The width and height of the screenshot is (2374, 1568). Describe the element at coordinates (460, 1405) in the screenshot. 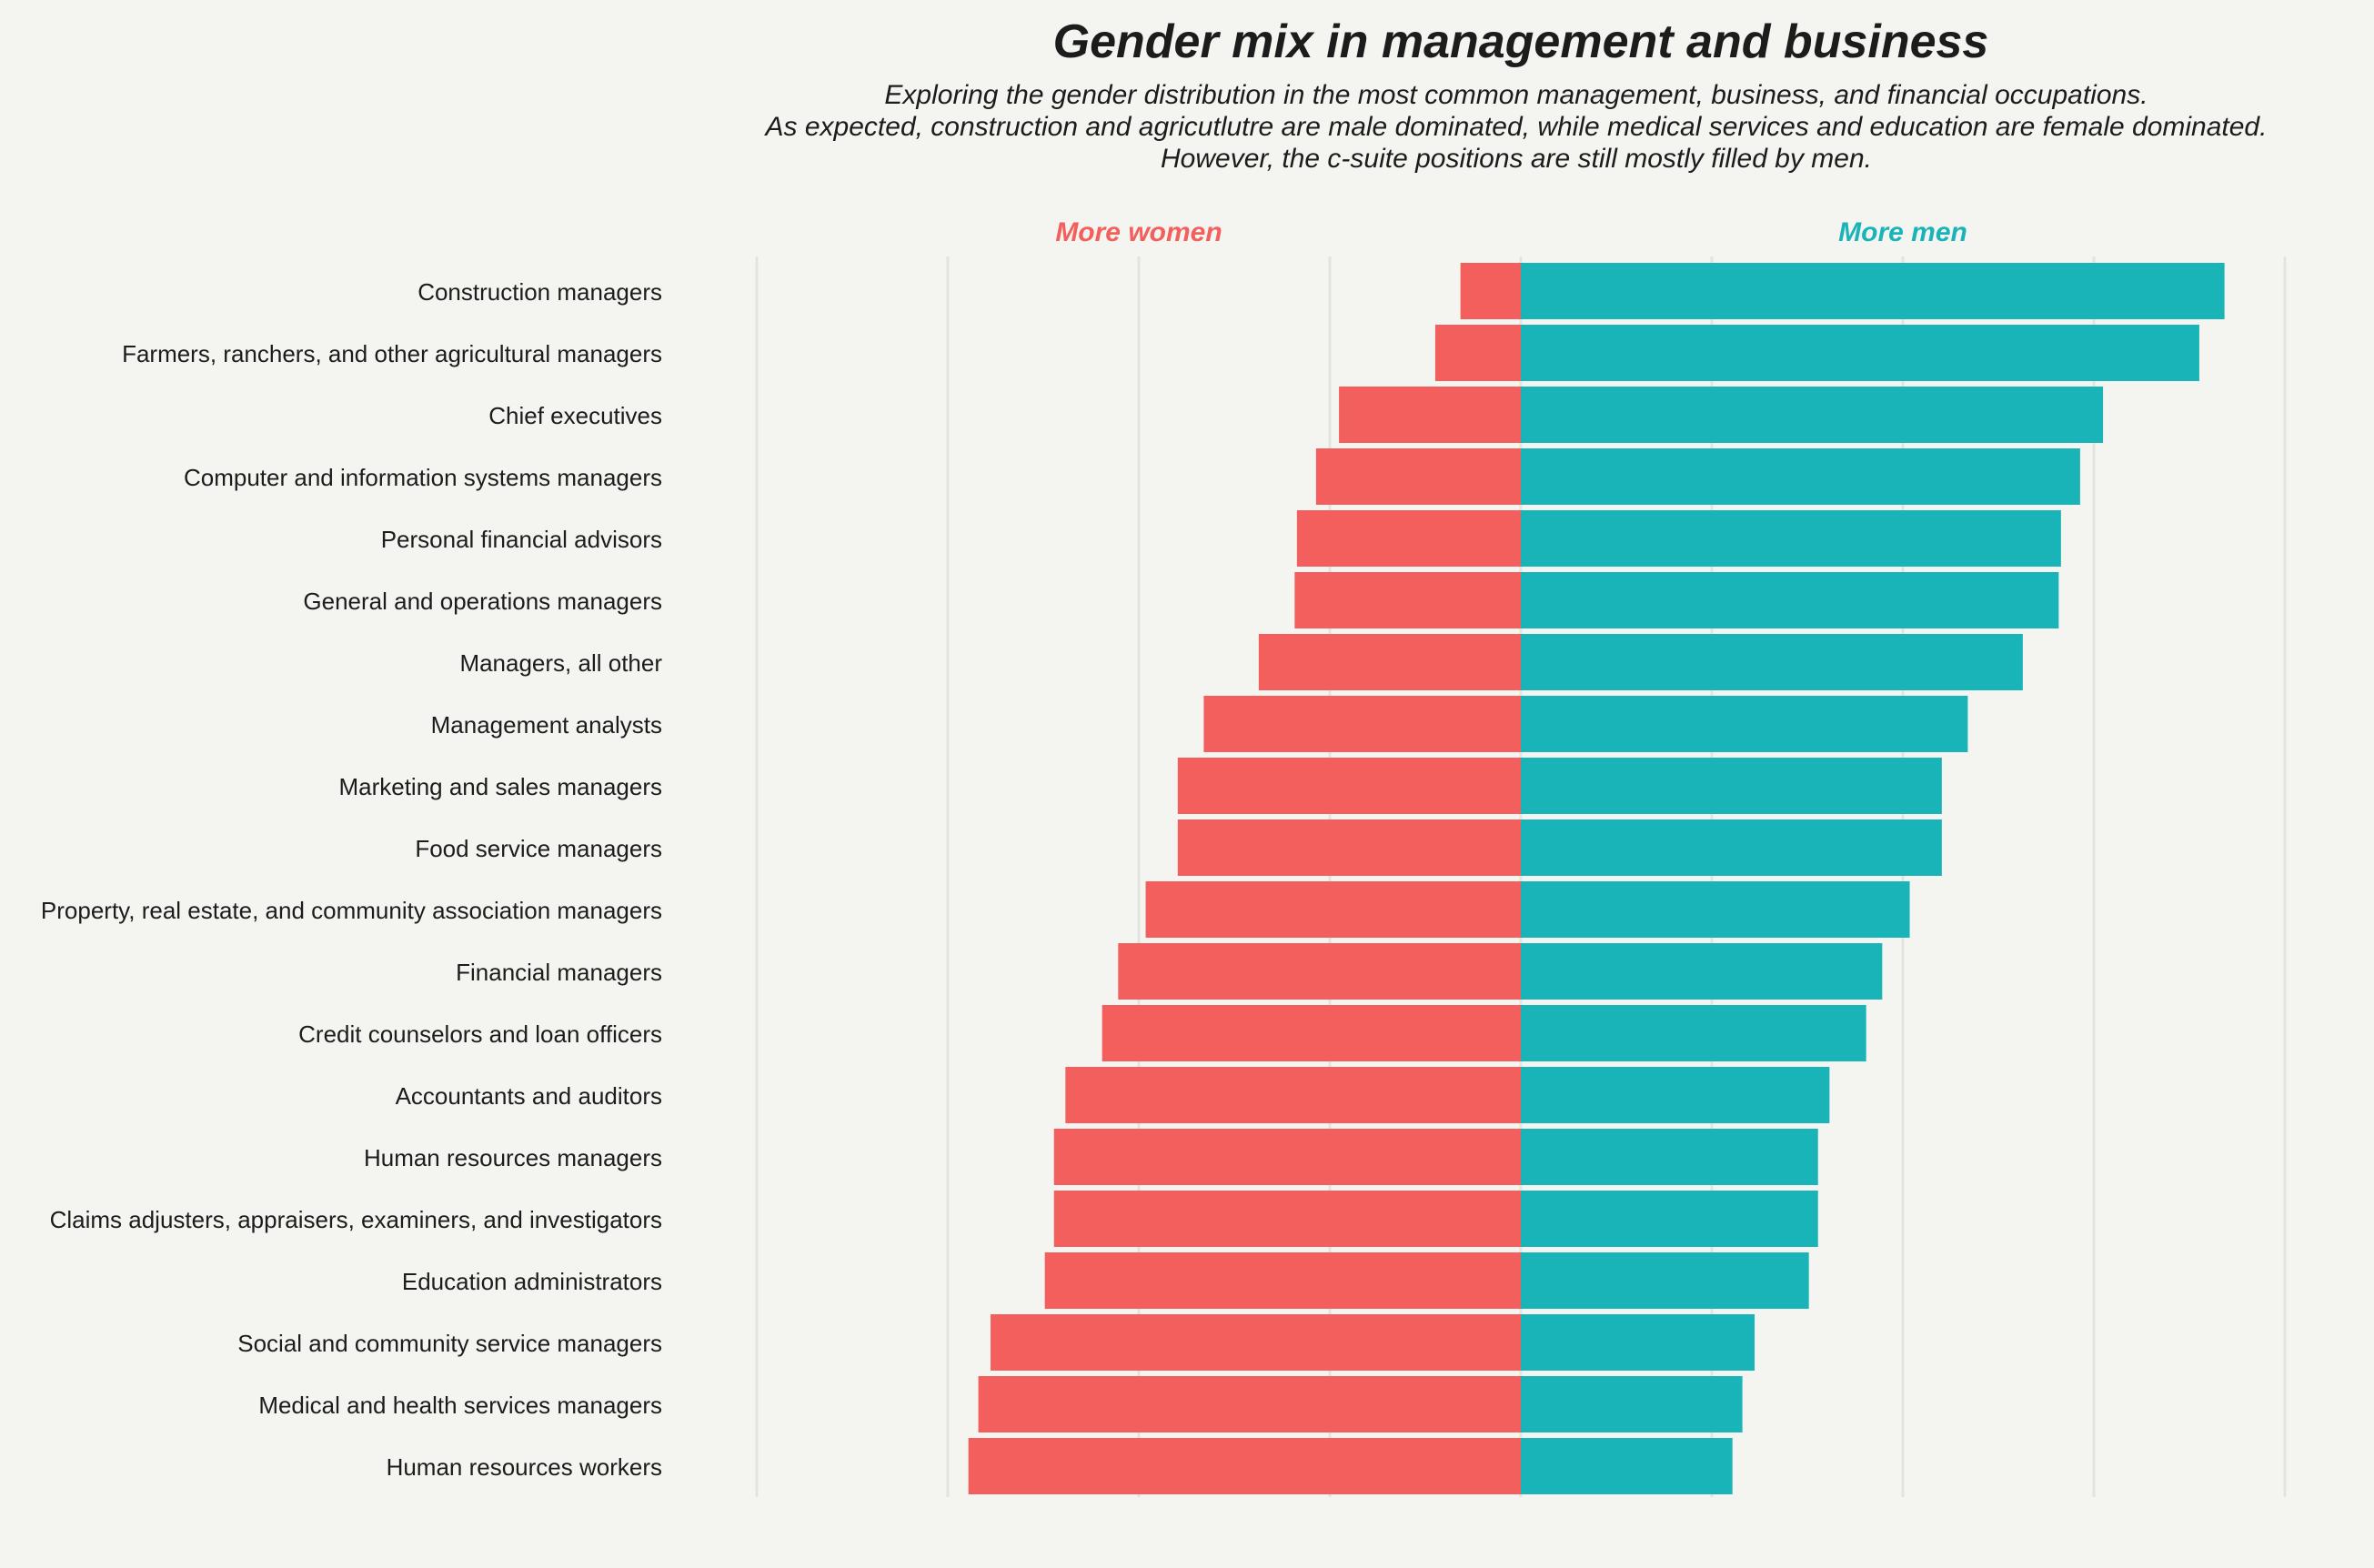

I see `category-label: Medical and health services managers` at that location.